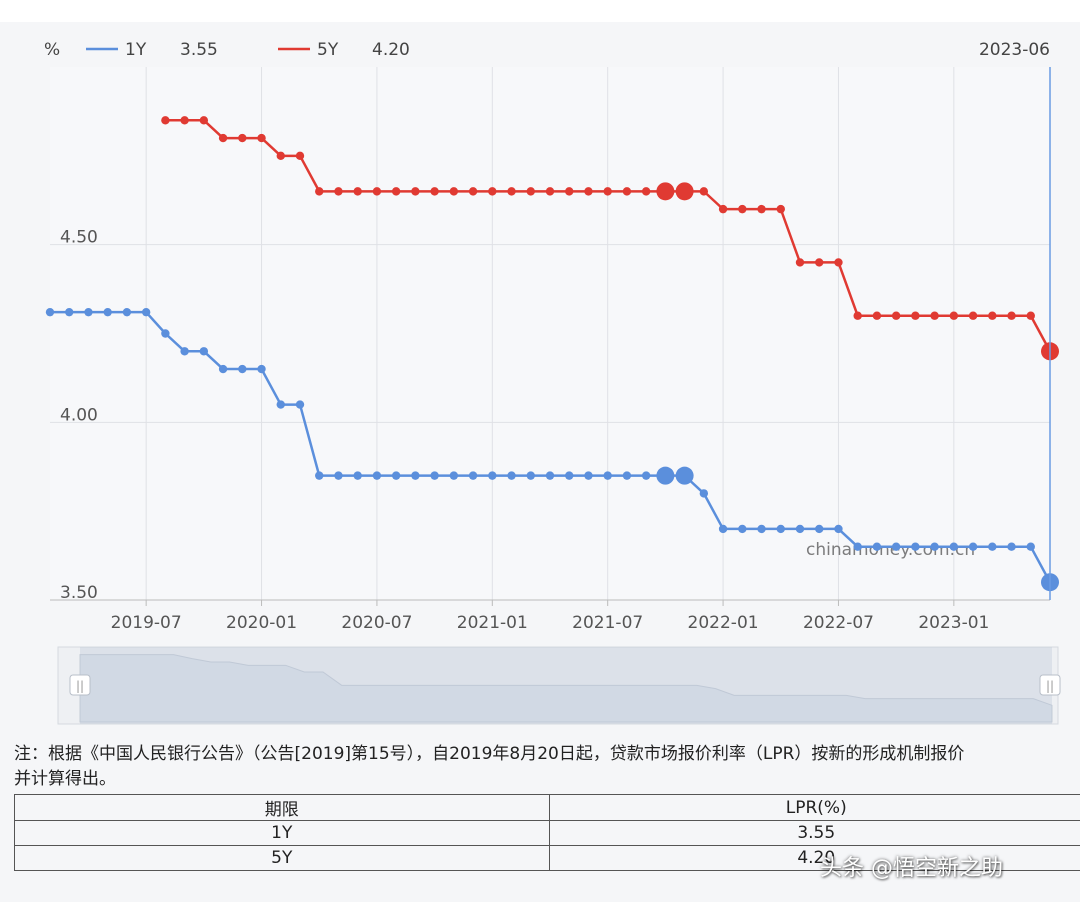 This screenshot has height=902, width=1080. I want to click on zoom-slider-handle-left, so click(80, 685).